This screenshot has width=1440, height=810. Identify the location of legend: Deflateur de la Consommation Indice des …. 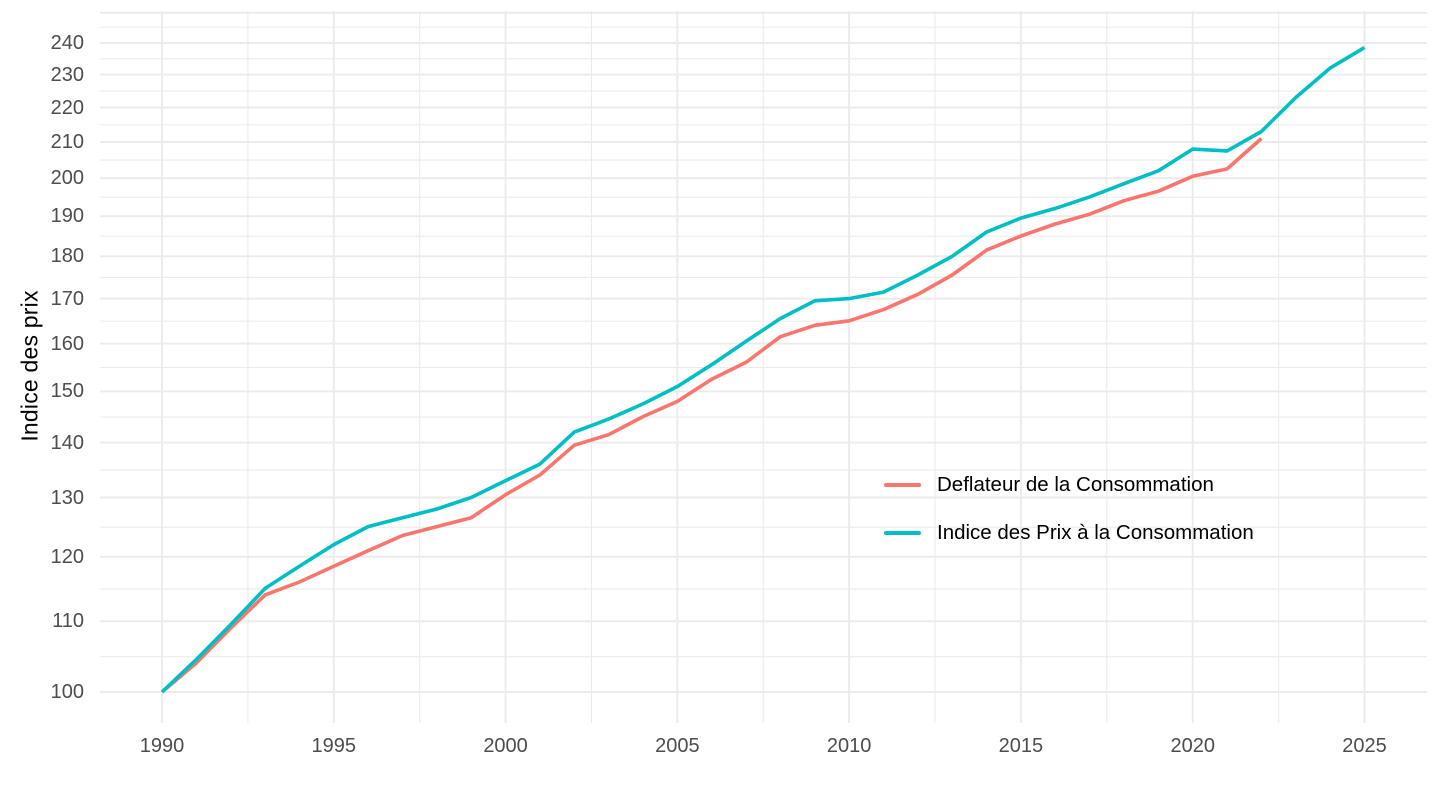
(1069, 509).